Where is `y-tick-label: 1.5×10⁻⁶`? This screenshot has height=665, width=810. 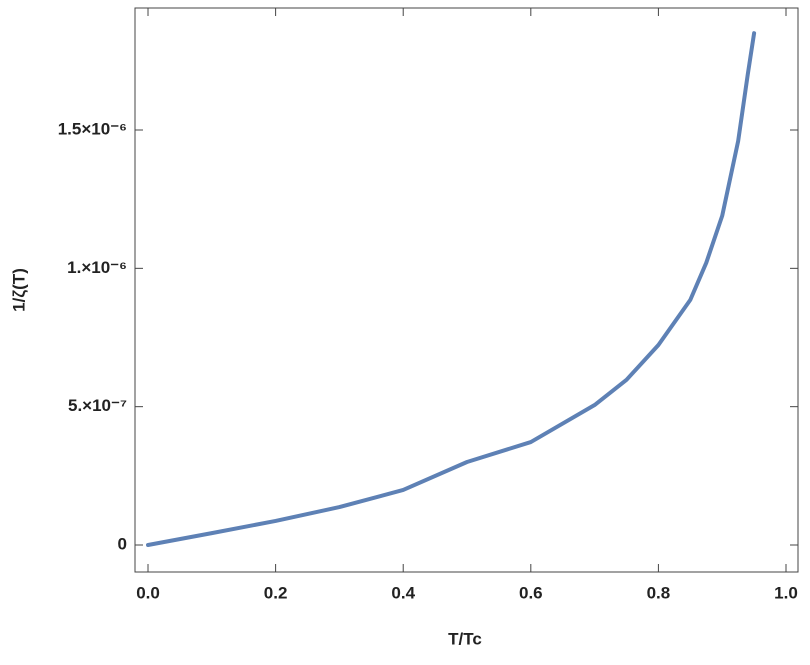
y-tick-label: 1.5×10⁻⁶ is located at coordinates (92, 128).